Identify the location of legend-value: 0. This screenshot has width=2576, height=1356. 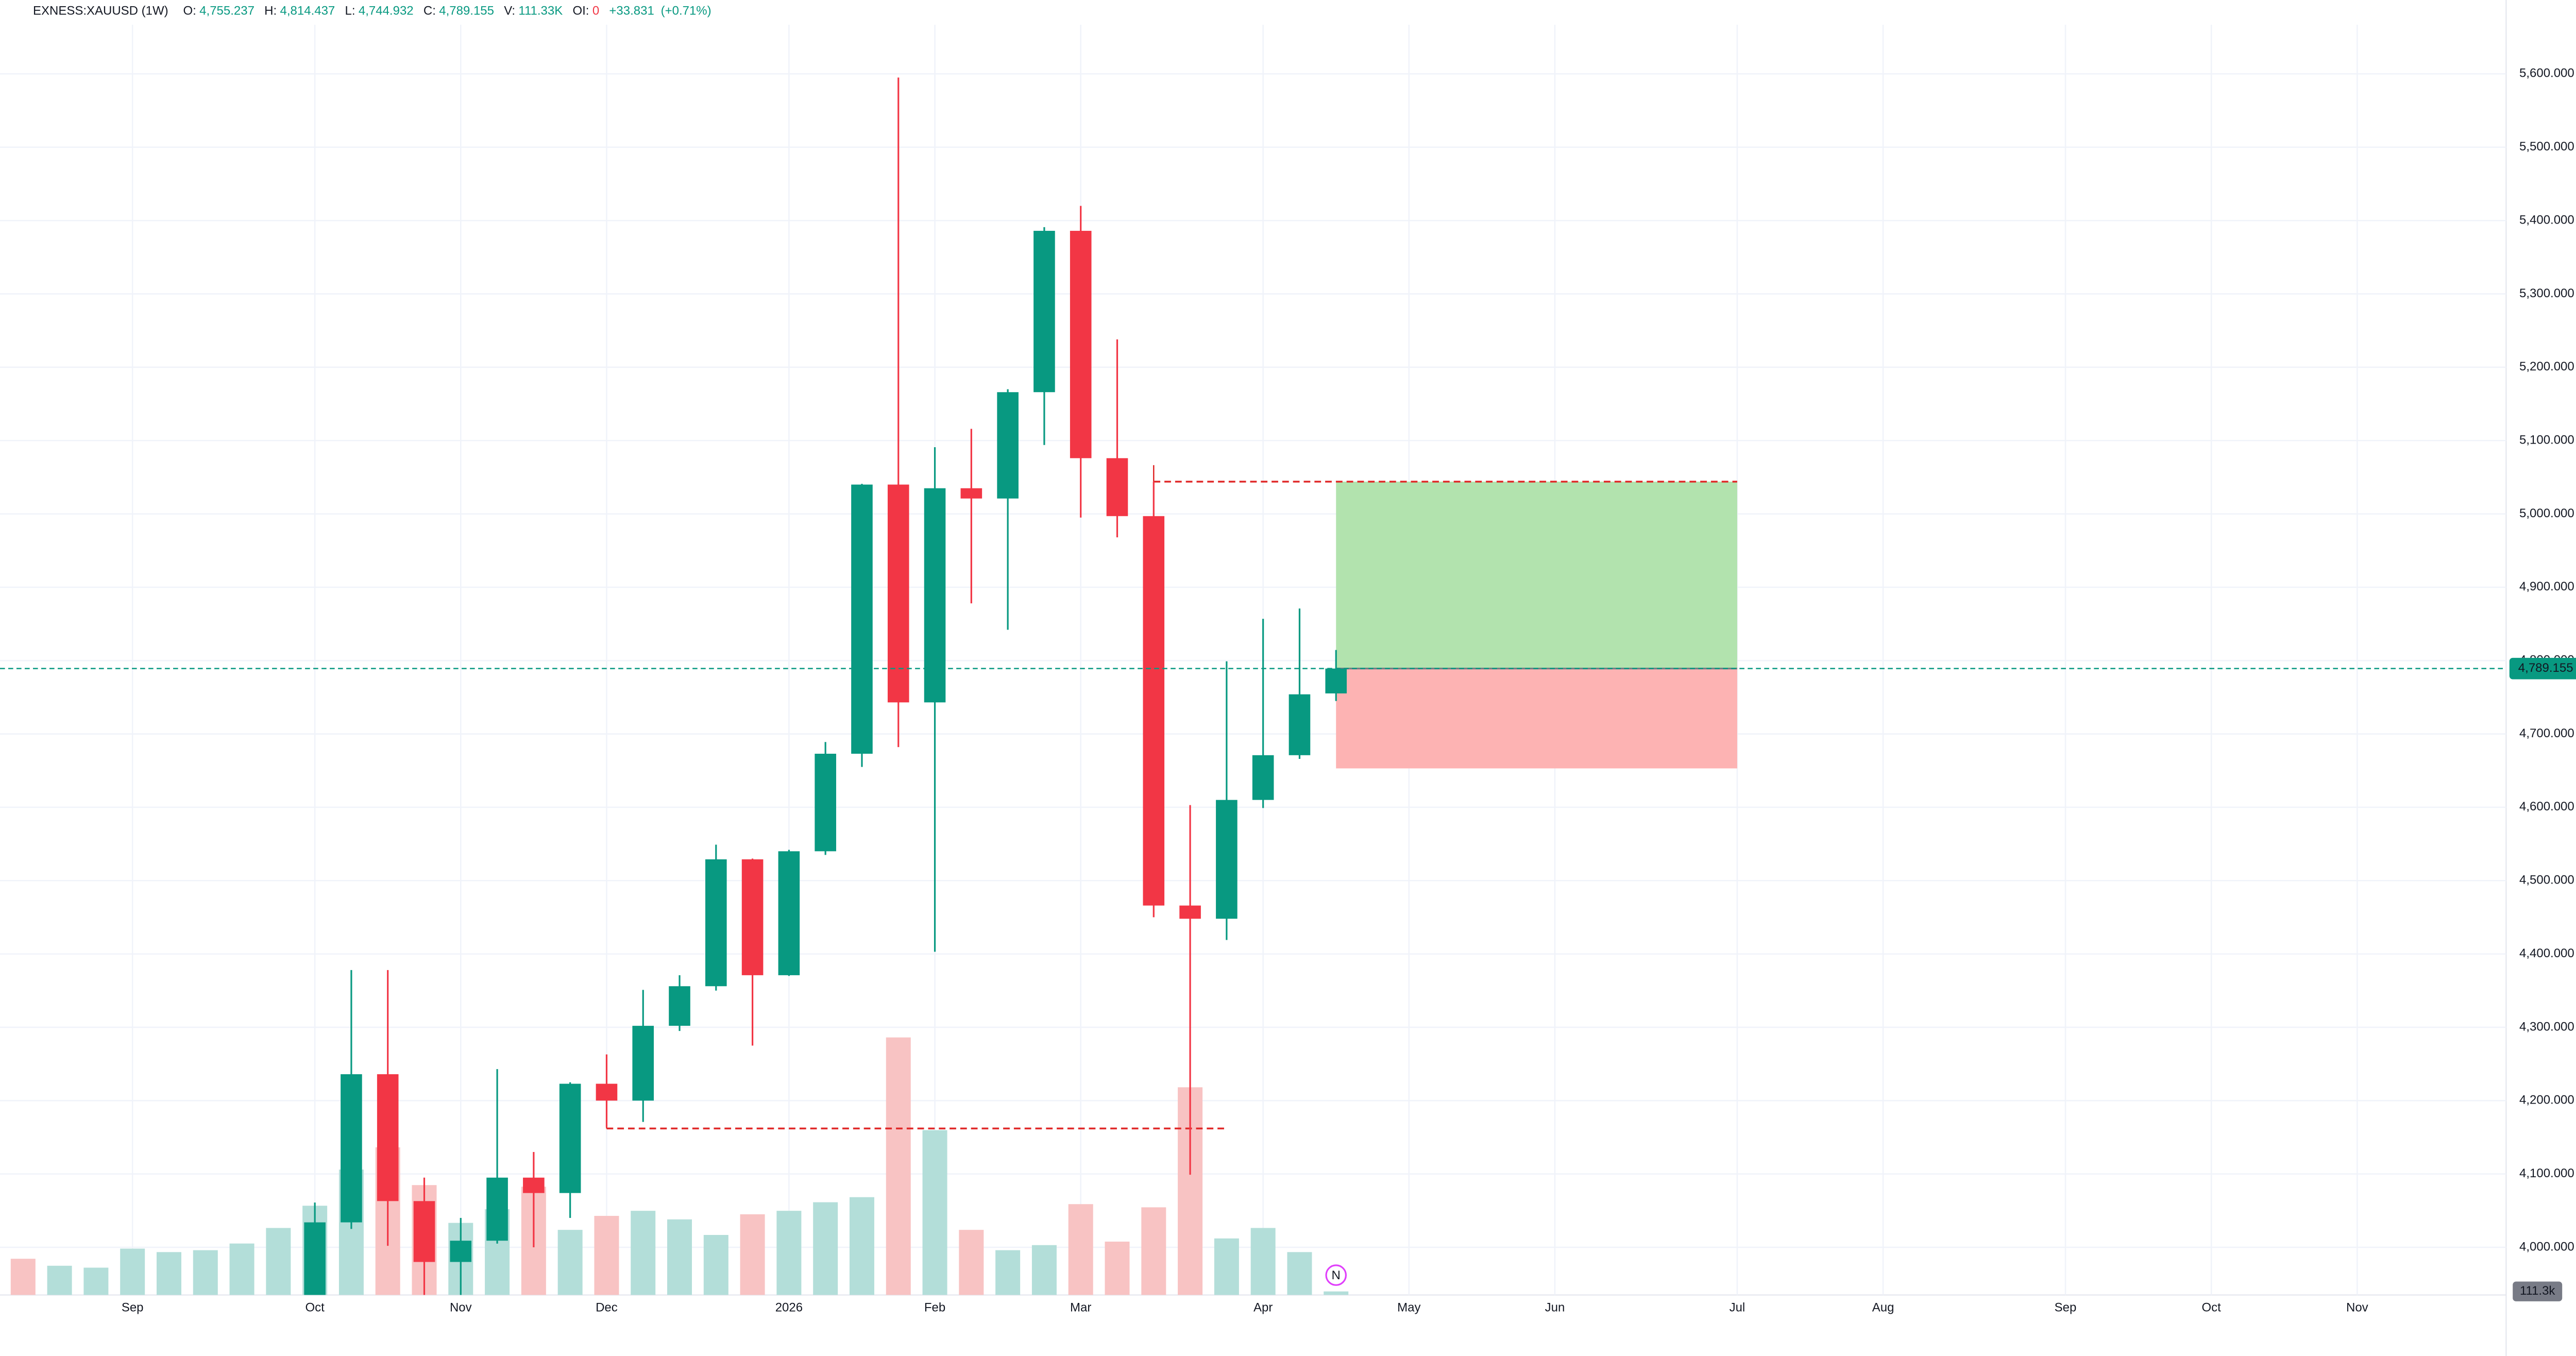
(595, 11).